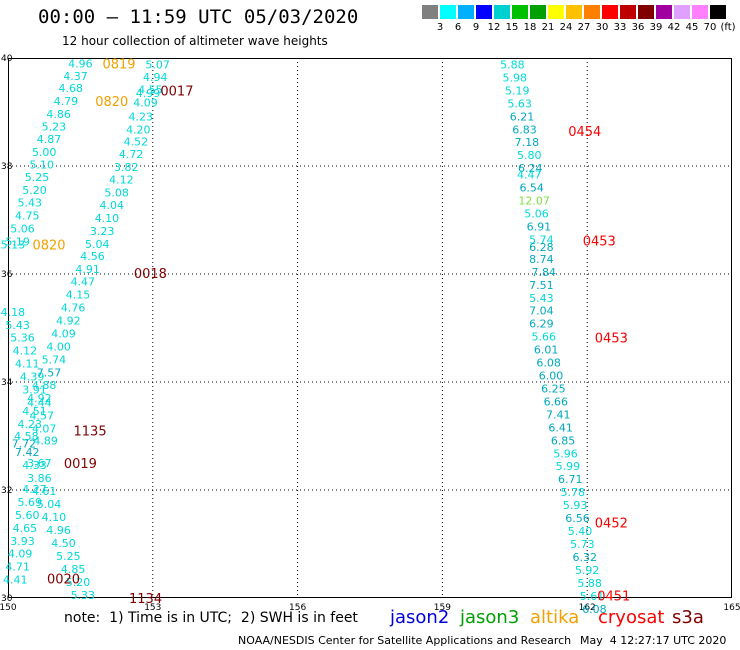 This screenshot has width=740, height=650. What do you see at coordinates (39, 403) in the screenshot?
I see `wave-height-value: 4.44` at bounding box center [39, 403].